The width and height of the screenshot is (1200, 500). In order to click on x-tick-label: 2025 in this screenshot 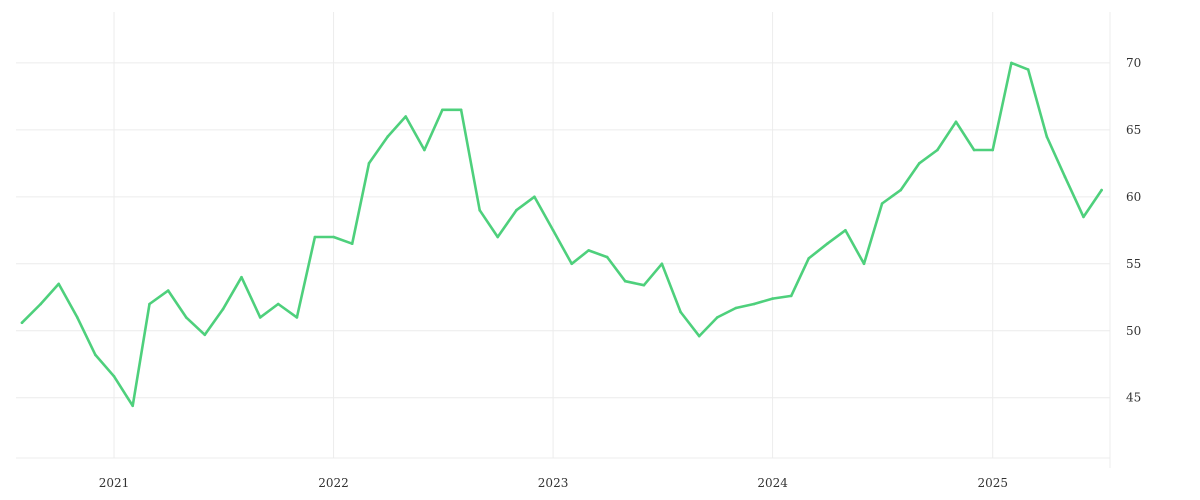, I will do `click(992, 483)`.